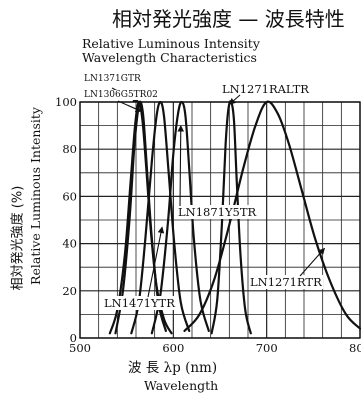 The width and height of the screenshot is (361, 399). I want to click on annotation-label: LN1306G5TR02, so click(121, 95).